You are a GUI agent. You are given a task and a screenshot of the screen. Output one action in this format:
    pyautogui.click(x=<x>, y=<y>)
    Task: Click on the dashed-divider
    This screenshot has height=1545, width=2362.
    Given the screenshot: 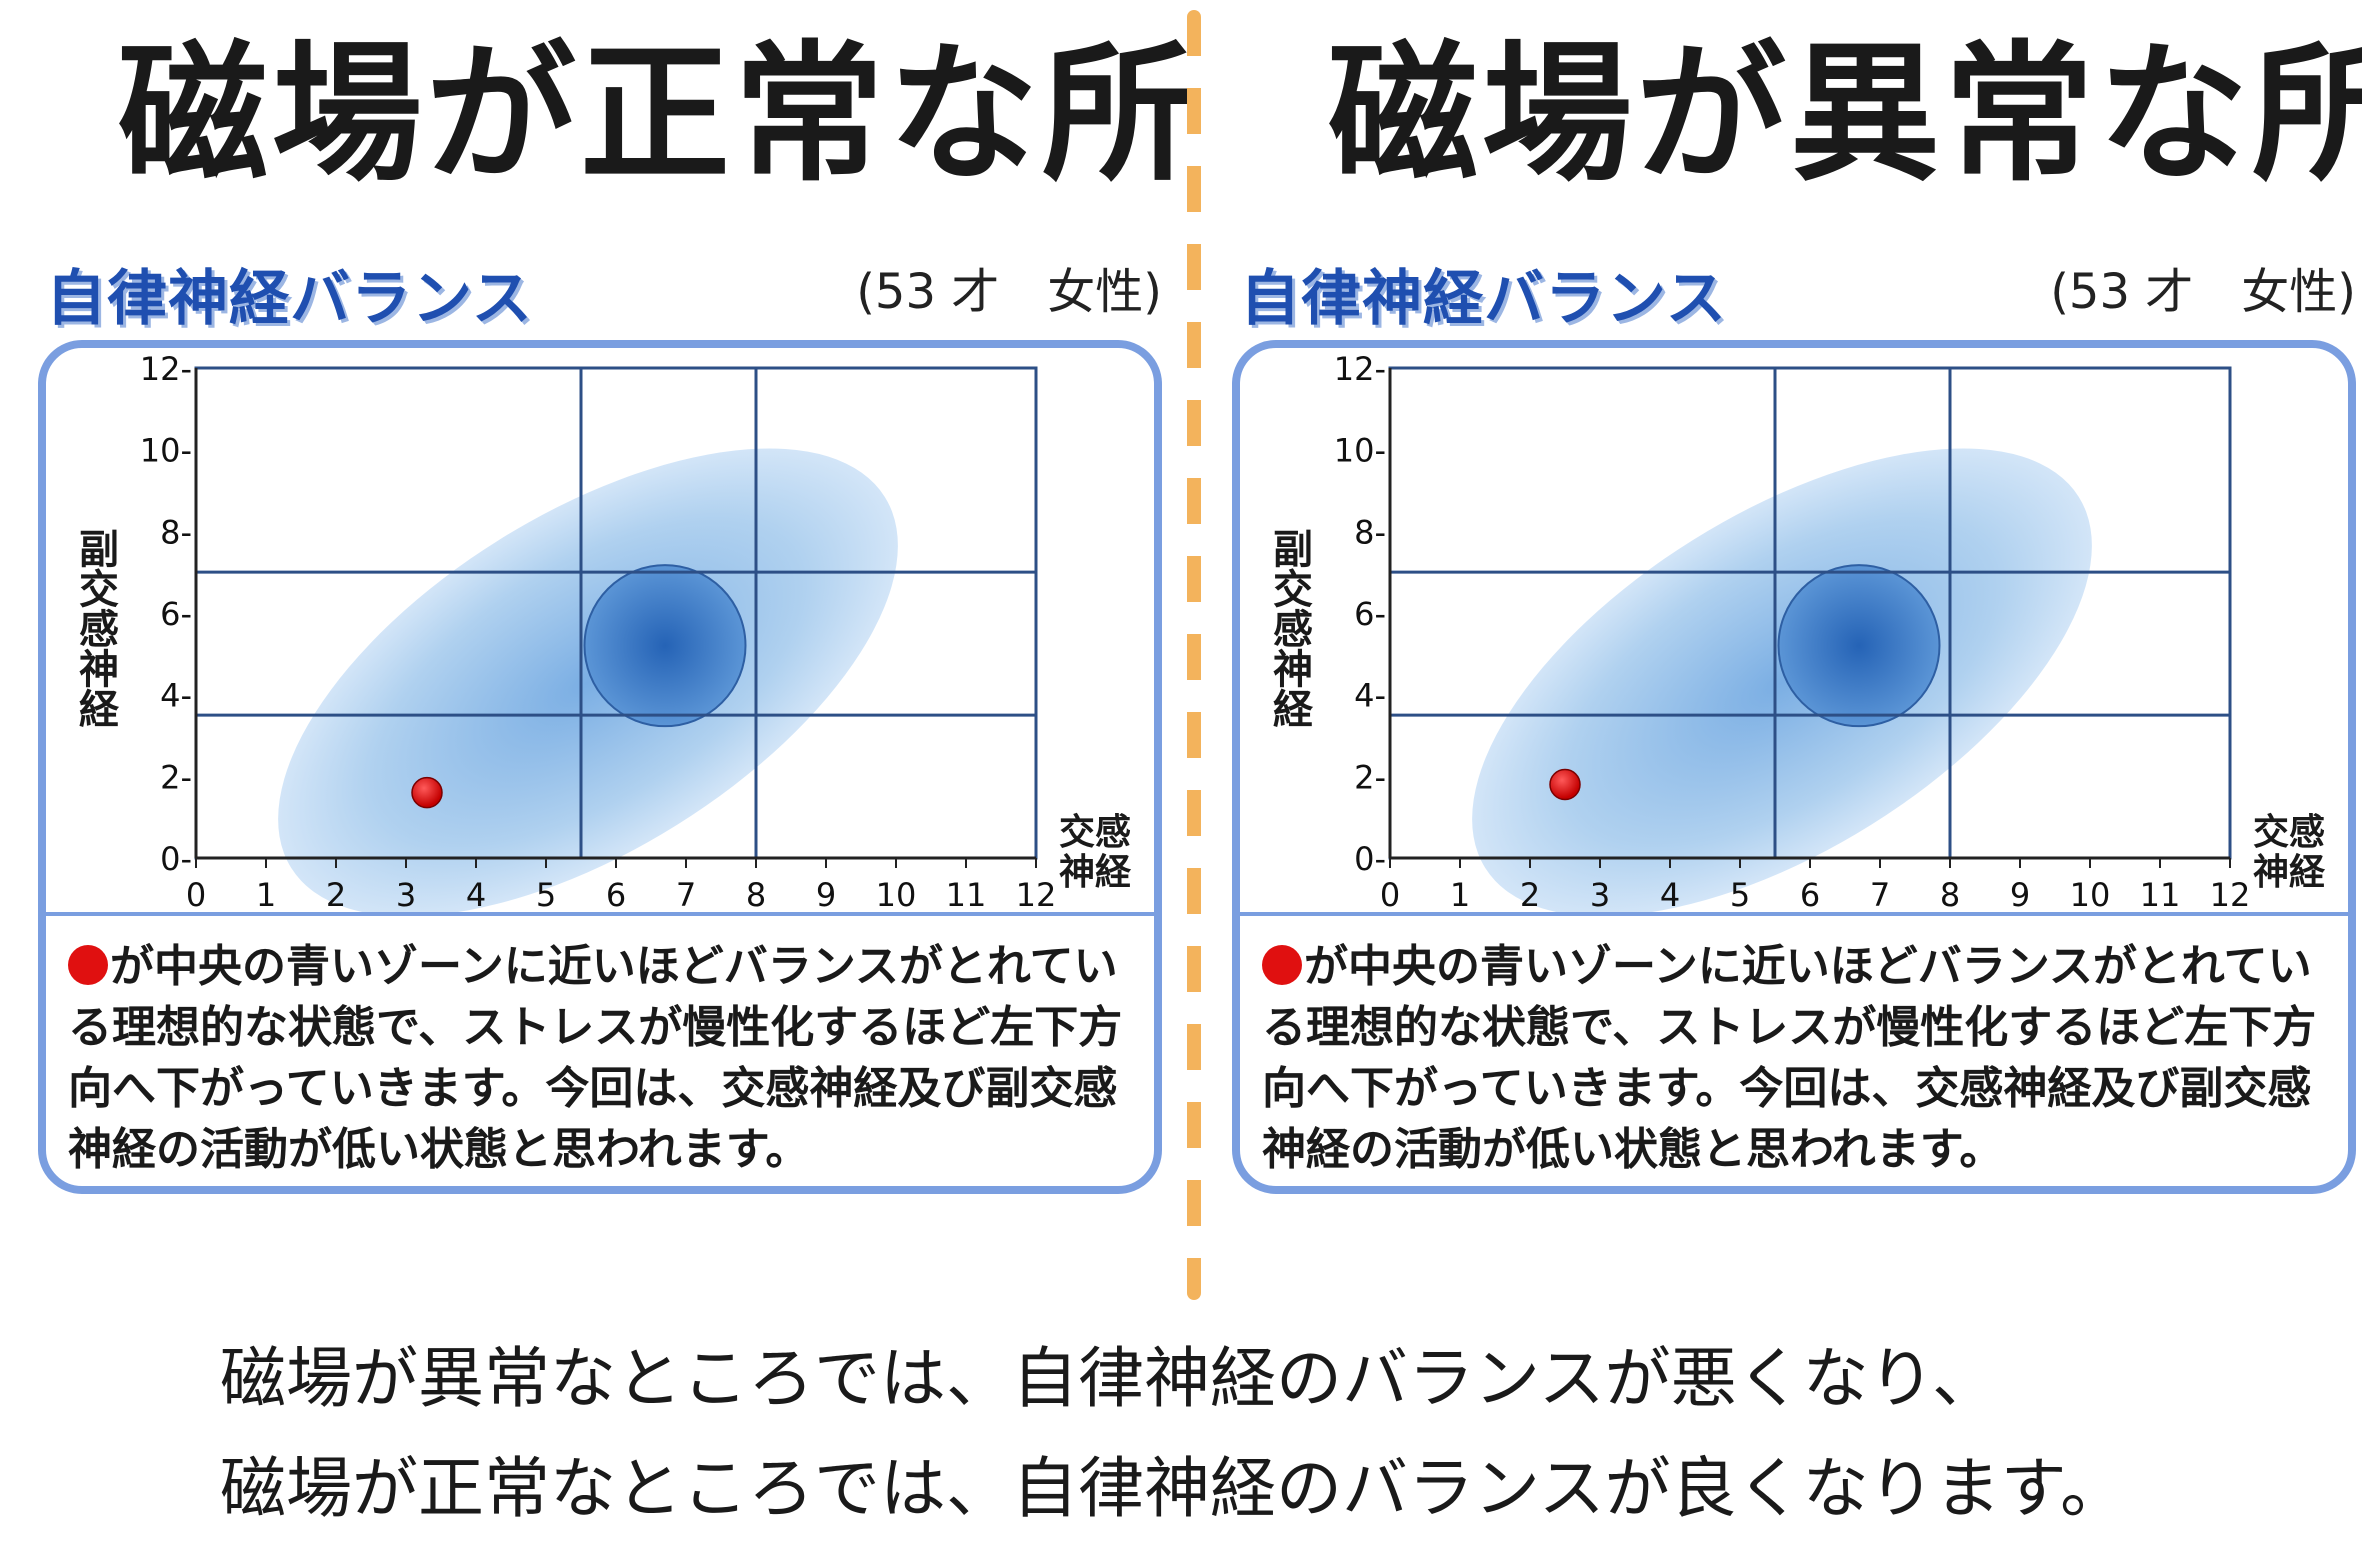 What is the action you would take?
    pyautogui.click(x=1194, y=655)
    